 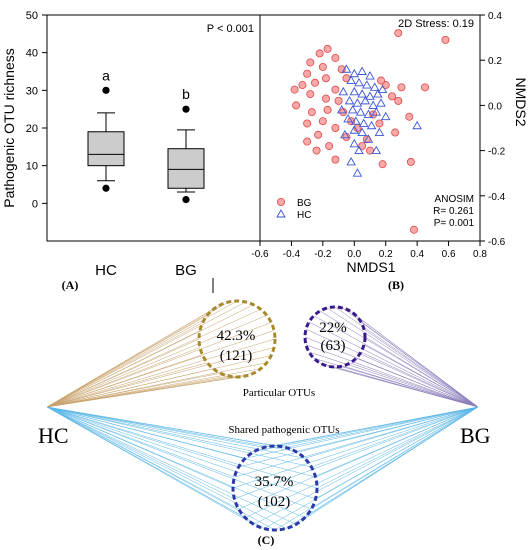 What do you see at coordinates (266, 540) in the screenshot?
I see `panel-label-c: (C)` at bounding box center [266, 540].